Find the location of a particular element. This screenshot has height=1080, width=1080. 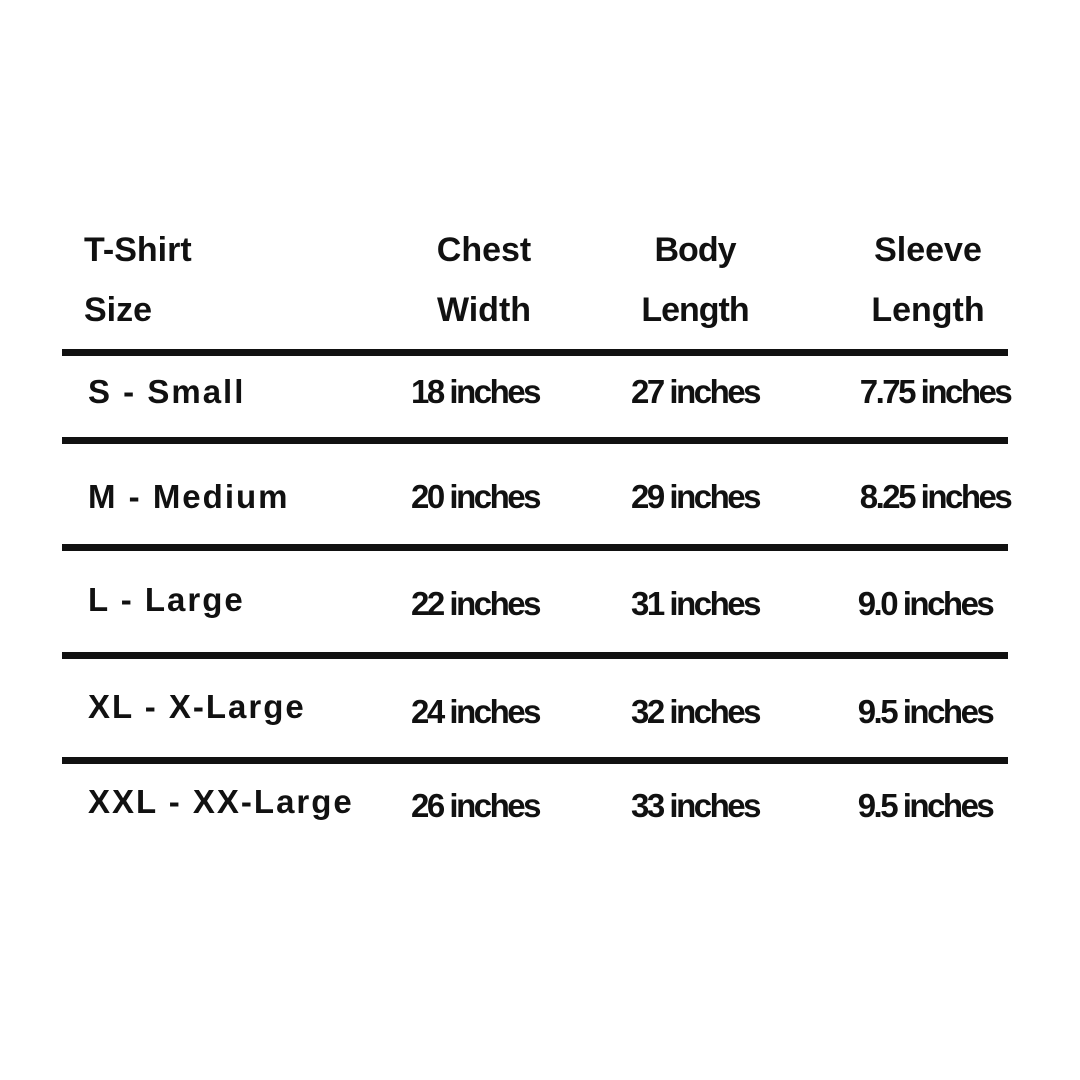

header-size: T-Shirt Size is located at coordinates (138, 280).